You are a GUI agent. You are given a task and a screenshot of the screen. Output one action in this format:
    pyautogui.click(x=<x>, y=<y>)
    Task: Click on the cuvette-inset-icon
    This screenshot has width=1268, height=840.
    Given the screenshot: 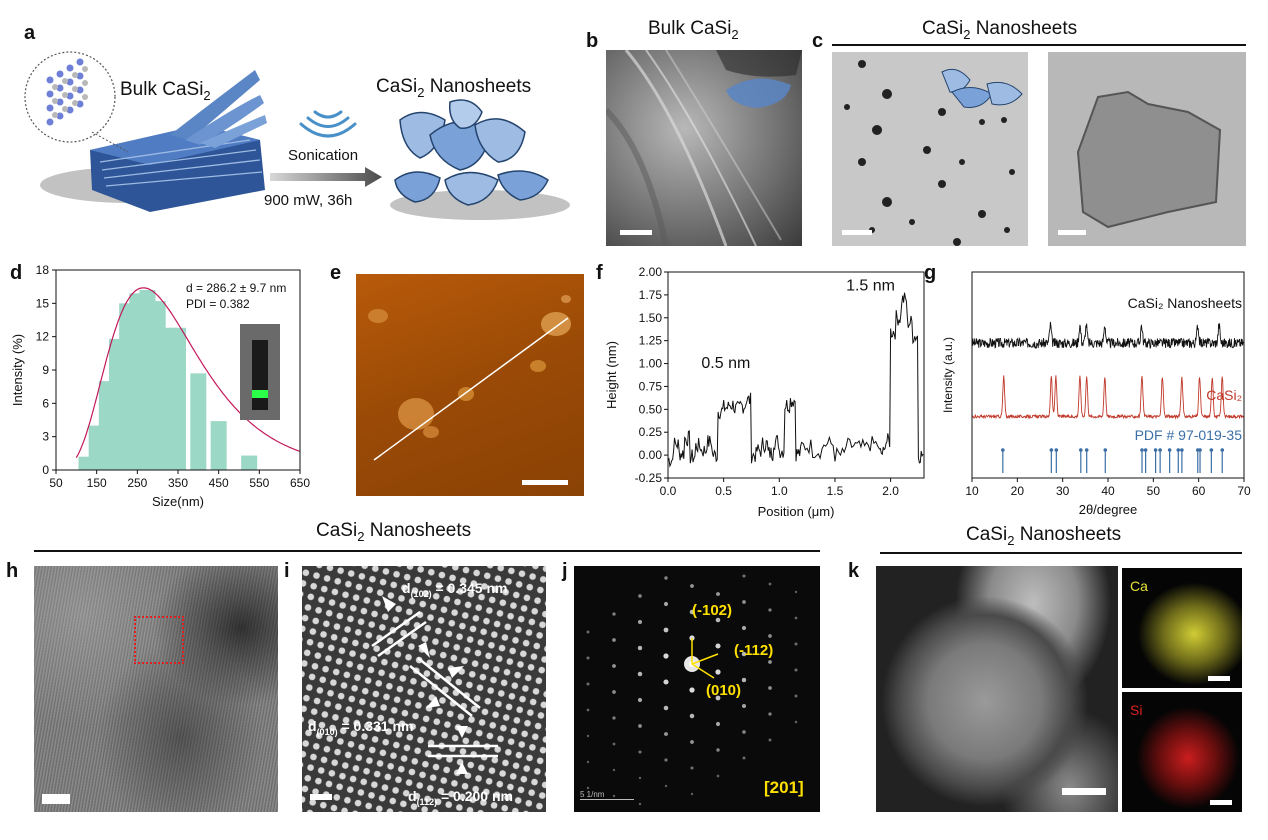 What is the action you would take?
    pyautogui.click(x=260, y=372)
    